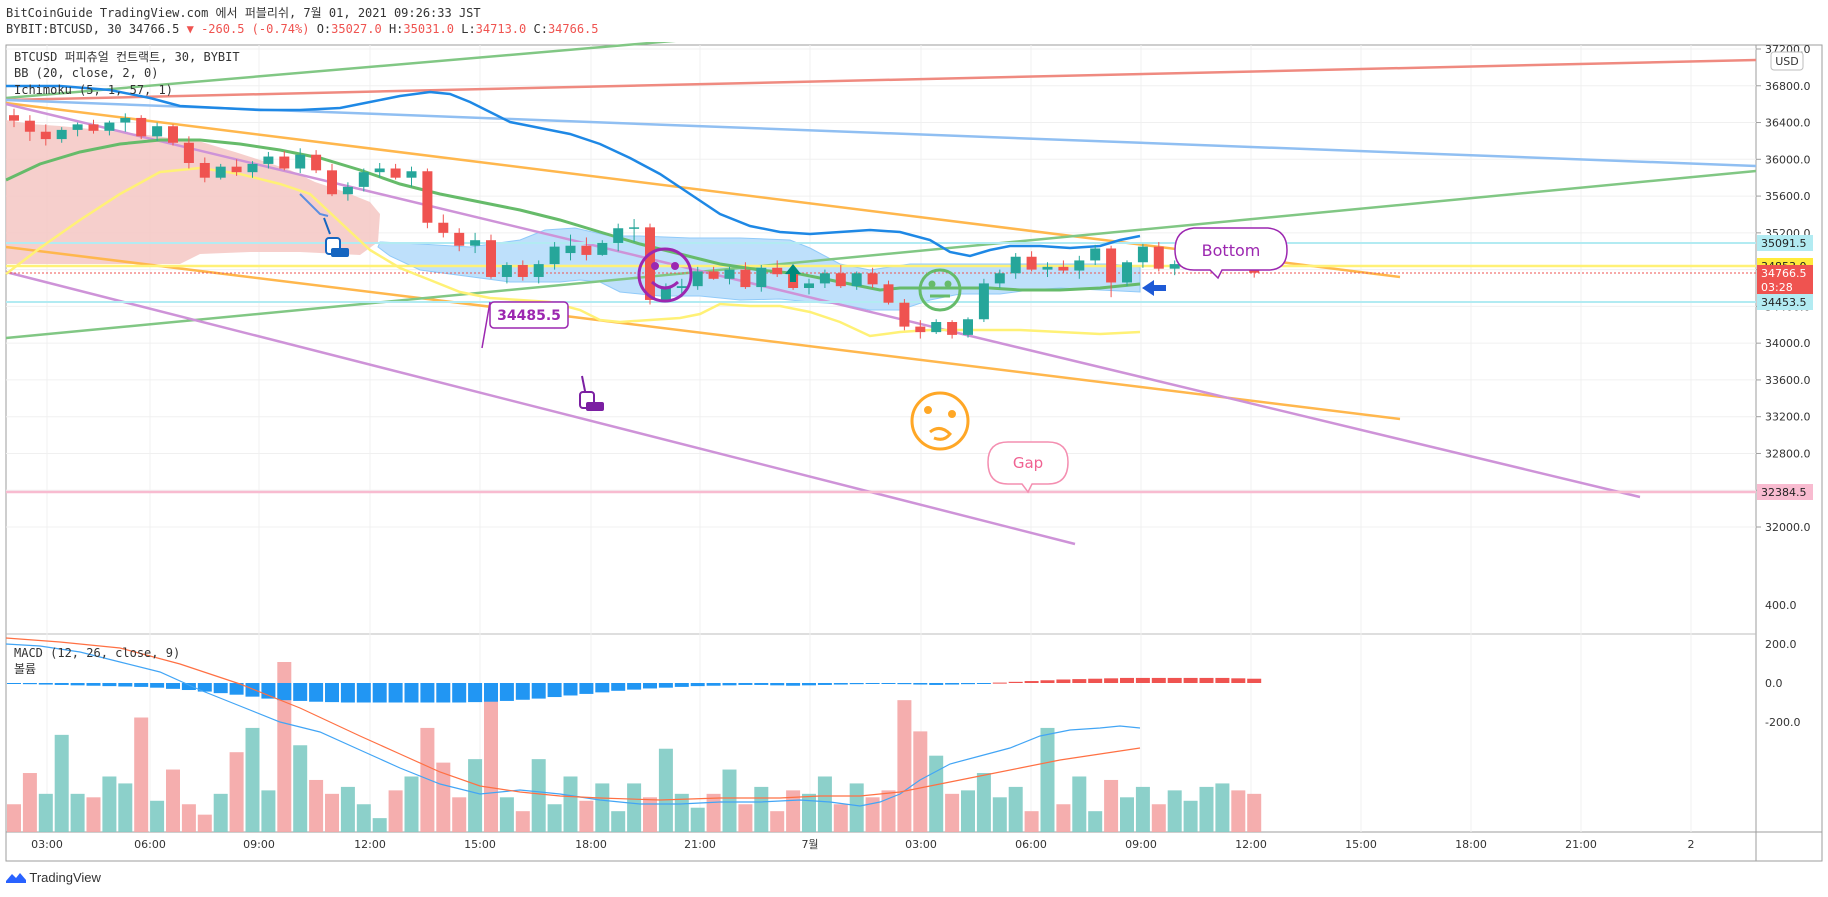 The height and width of the screenshot is (897, 1828). Describe the element at coordinates (809, 844) in the screenshot. I see `time-tick-label: 7월` at that location.